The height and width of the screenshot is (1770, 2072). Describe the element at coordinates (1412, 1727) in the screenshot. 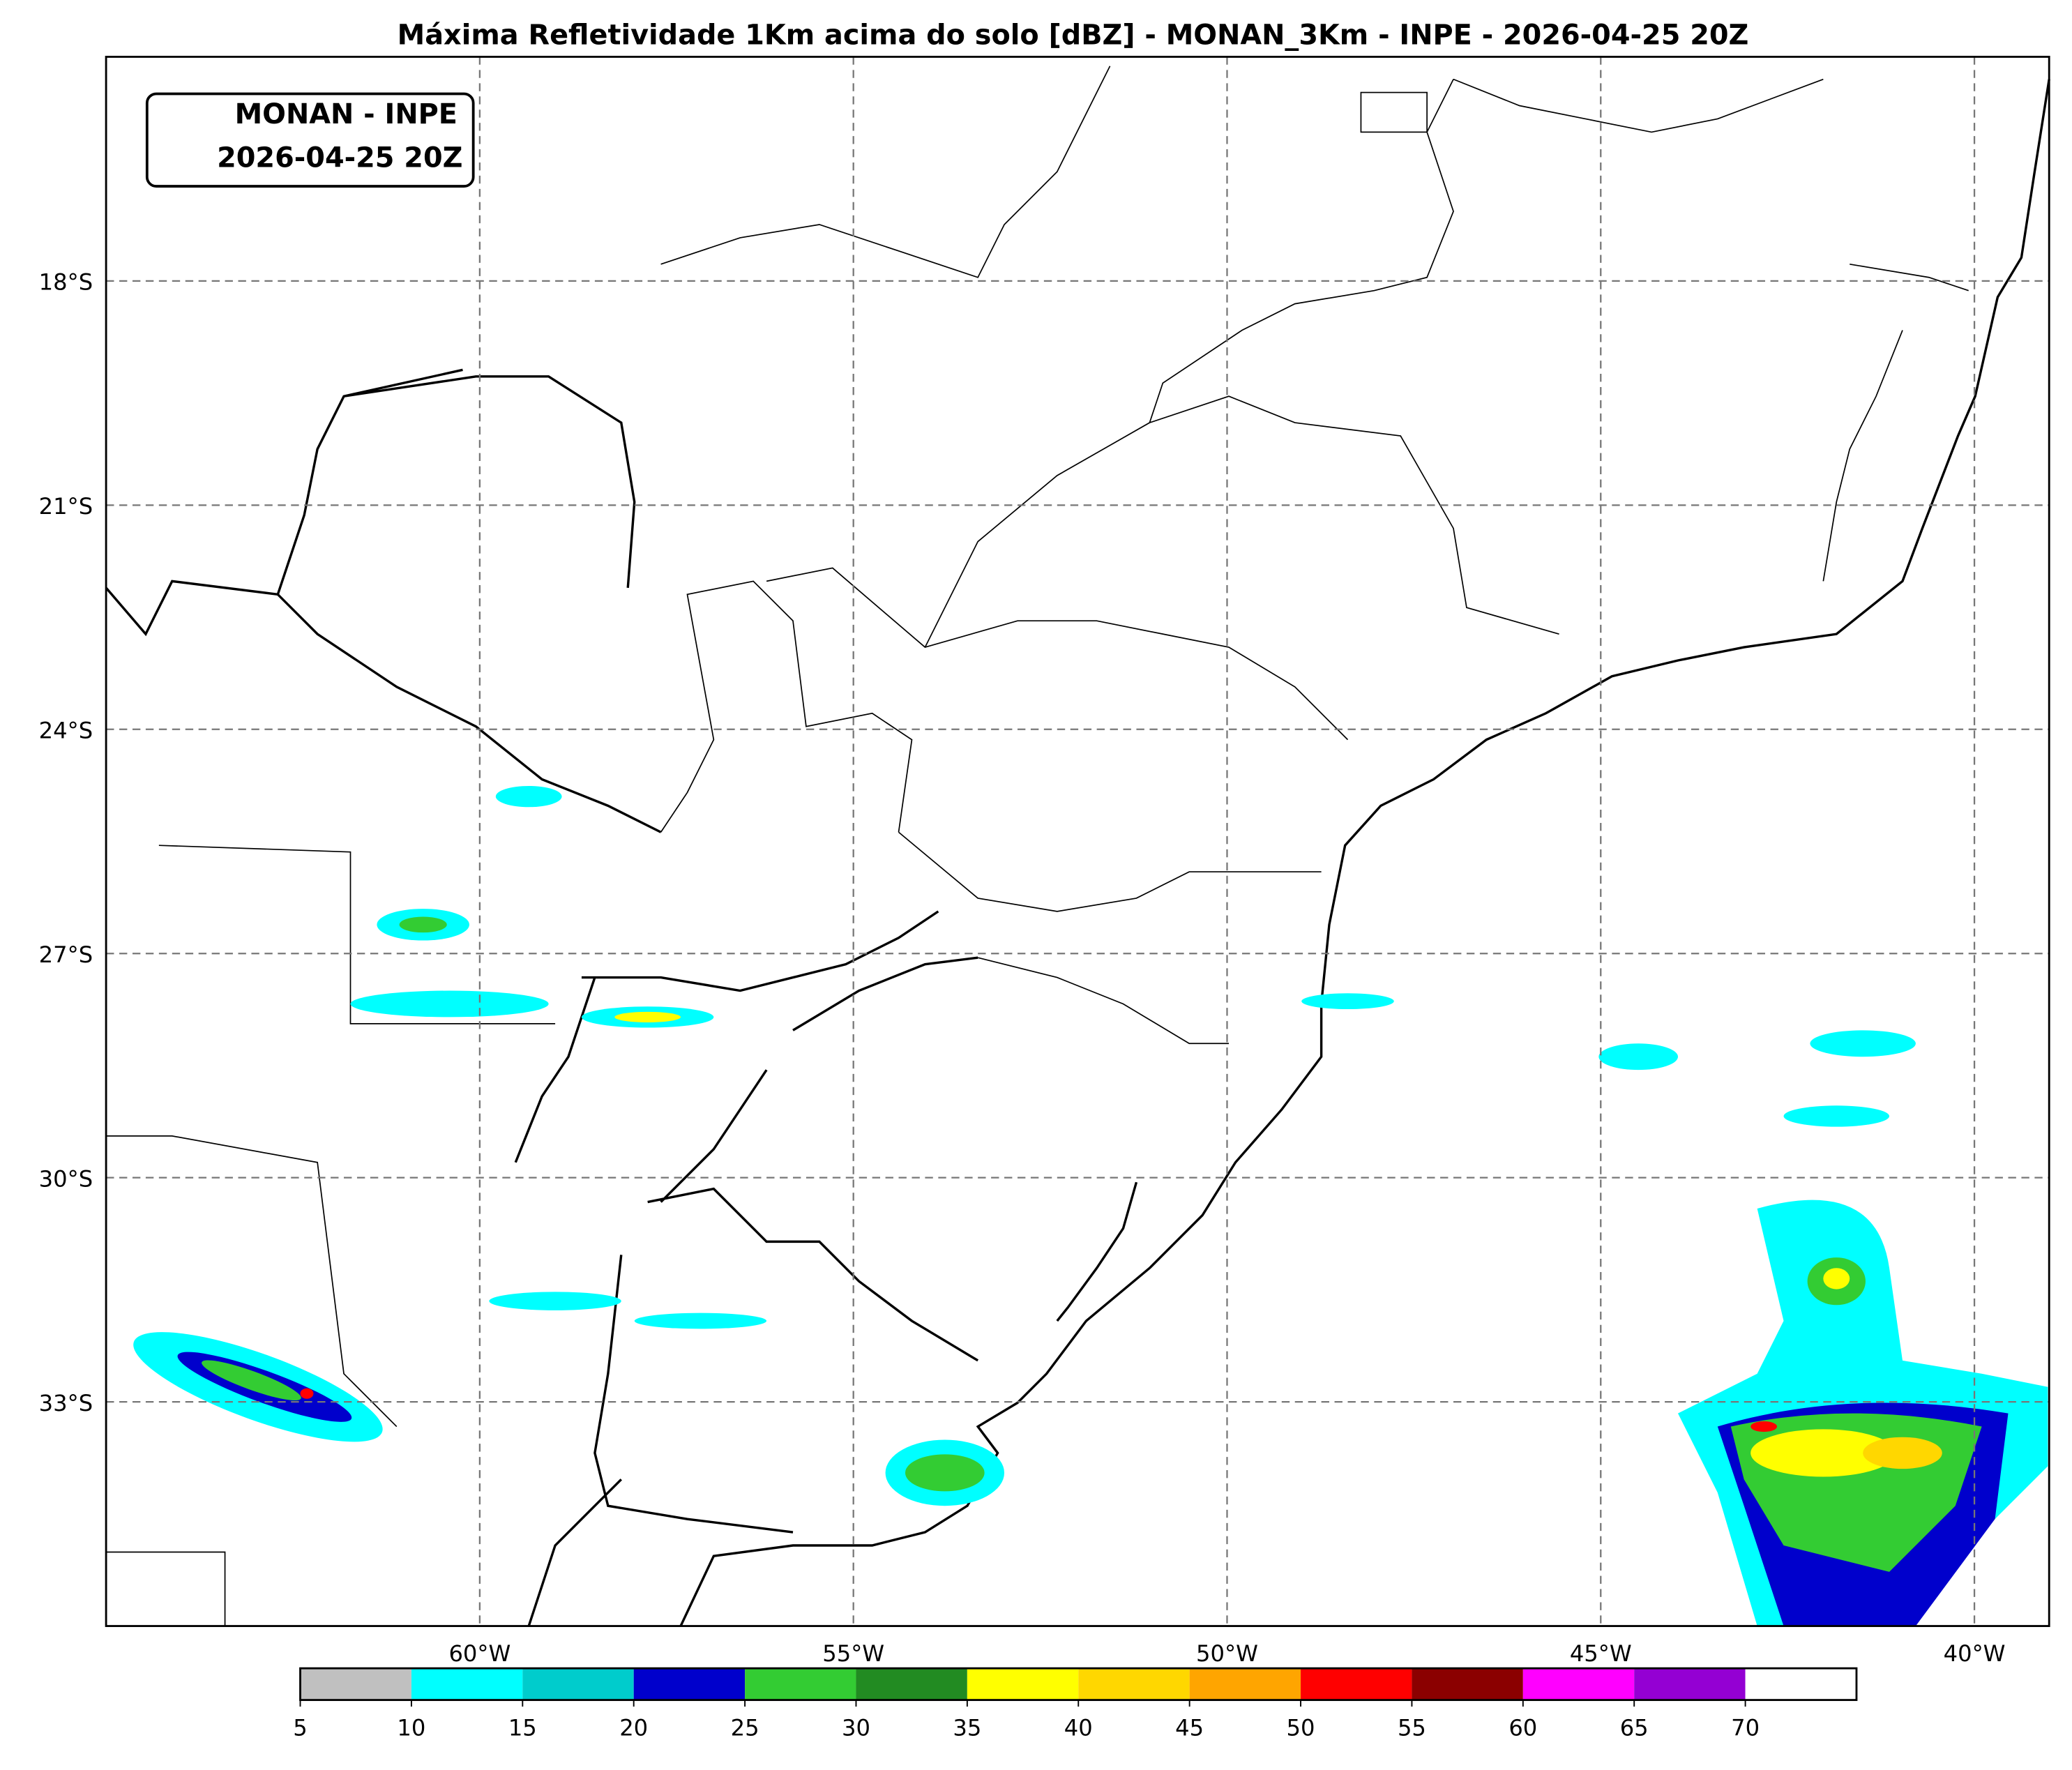

I see `colorbar-tick-label: 55` at that location.